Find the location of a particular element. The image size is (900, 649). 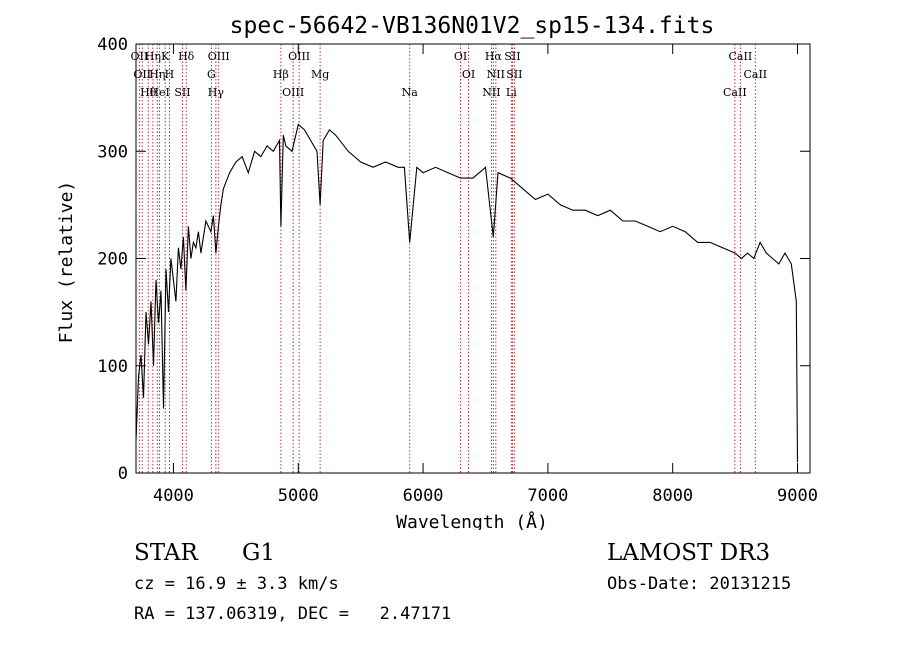

line-marker-label: Li is located at coordinates (511, 92).